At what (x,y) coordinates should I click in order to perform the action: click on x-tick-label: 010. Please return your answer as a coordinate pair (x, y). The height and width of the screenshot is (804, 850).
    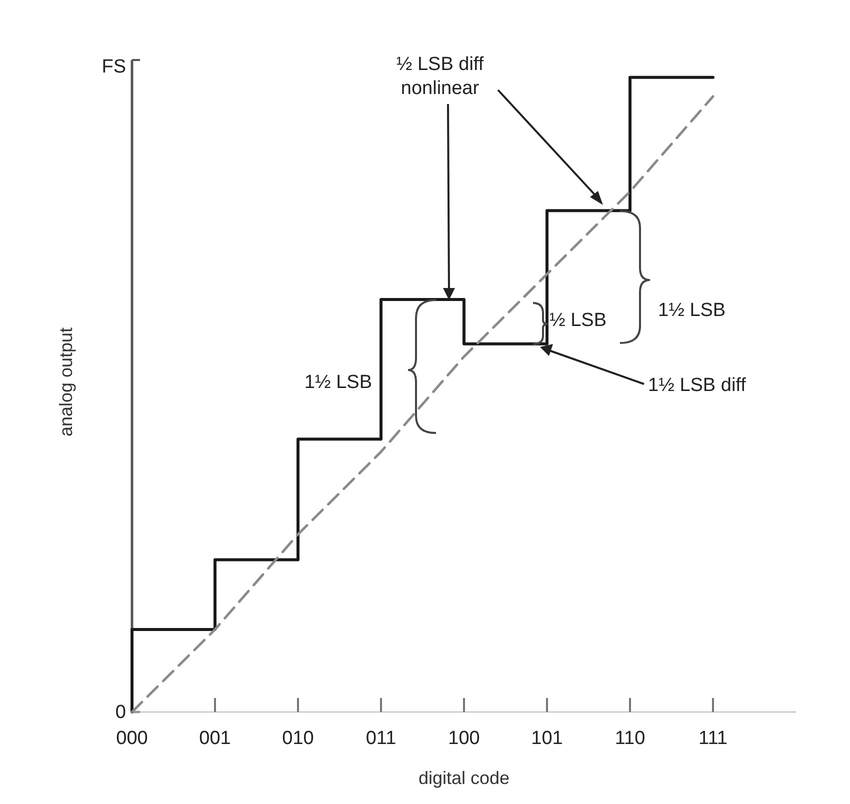
    Looking at the image, I should click on (298, 738).